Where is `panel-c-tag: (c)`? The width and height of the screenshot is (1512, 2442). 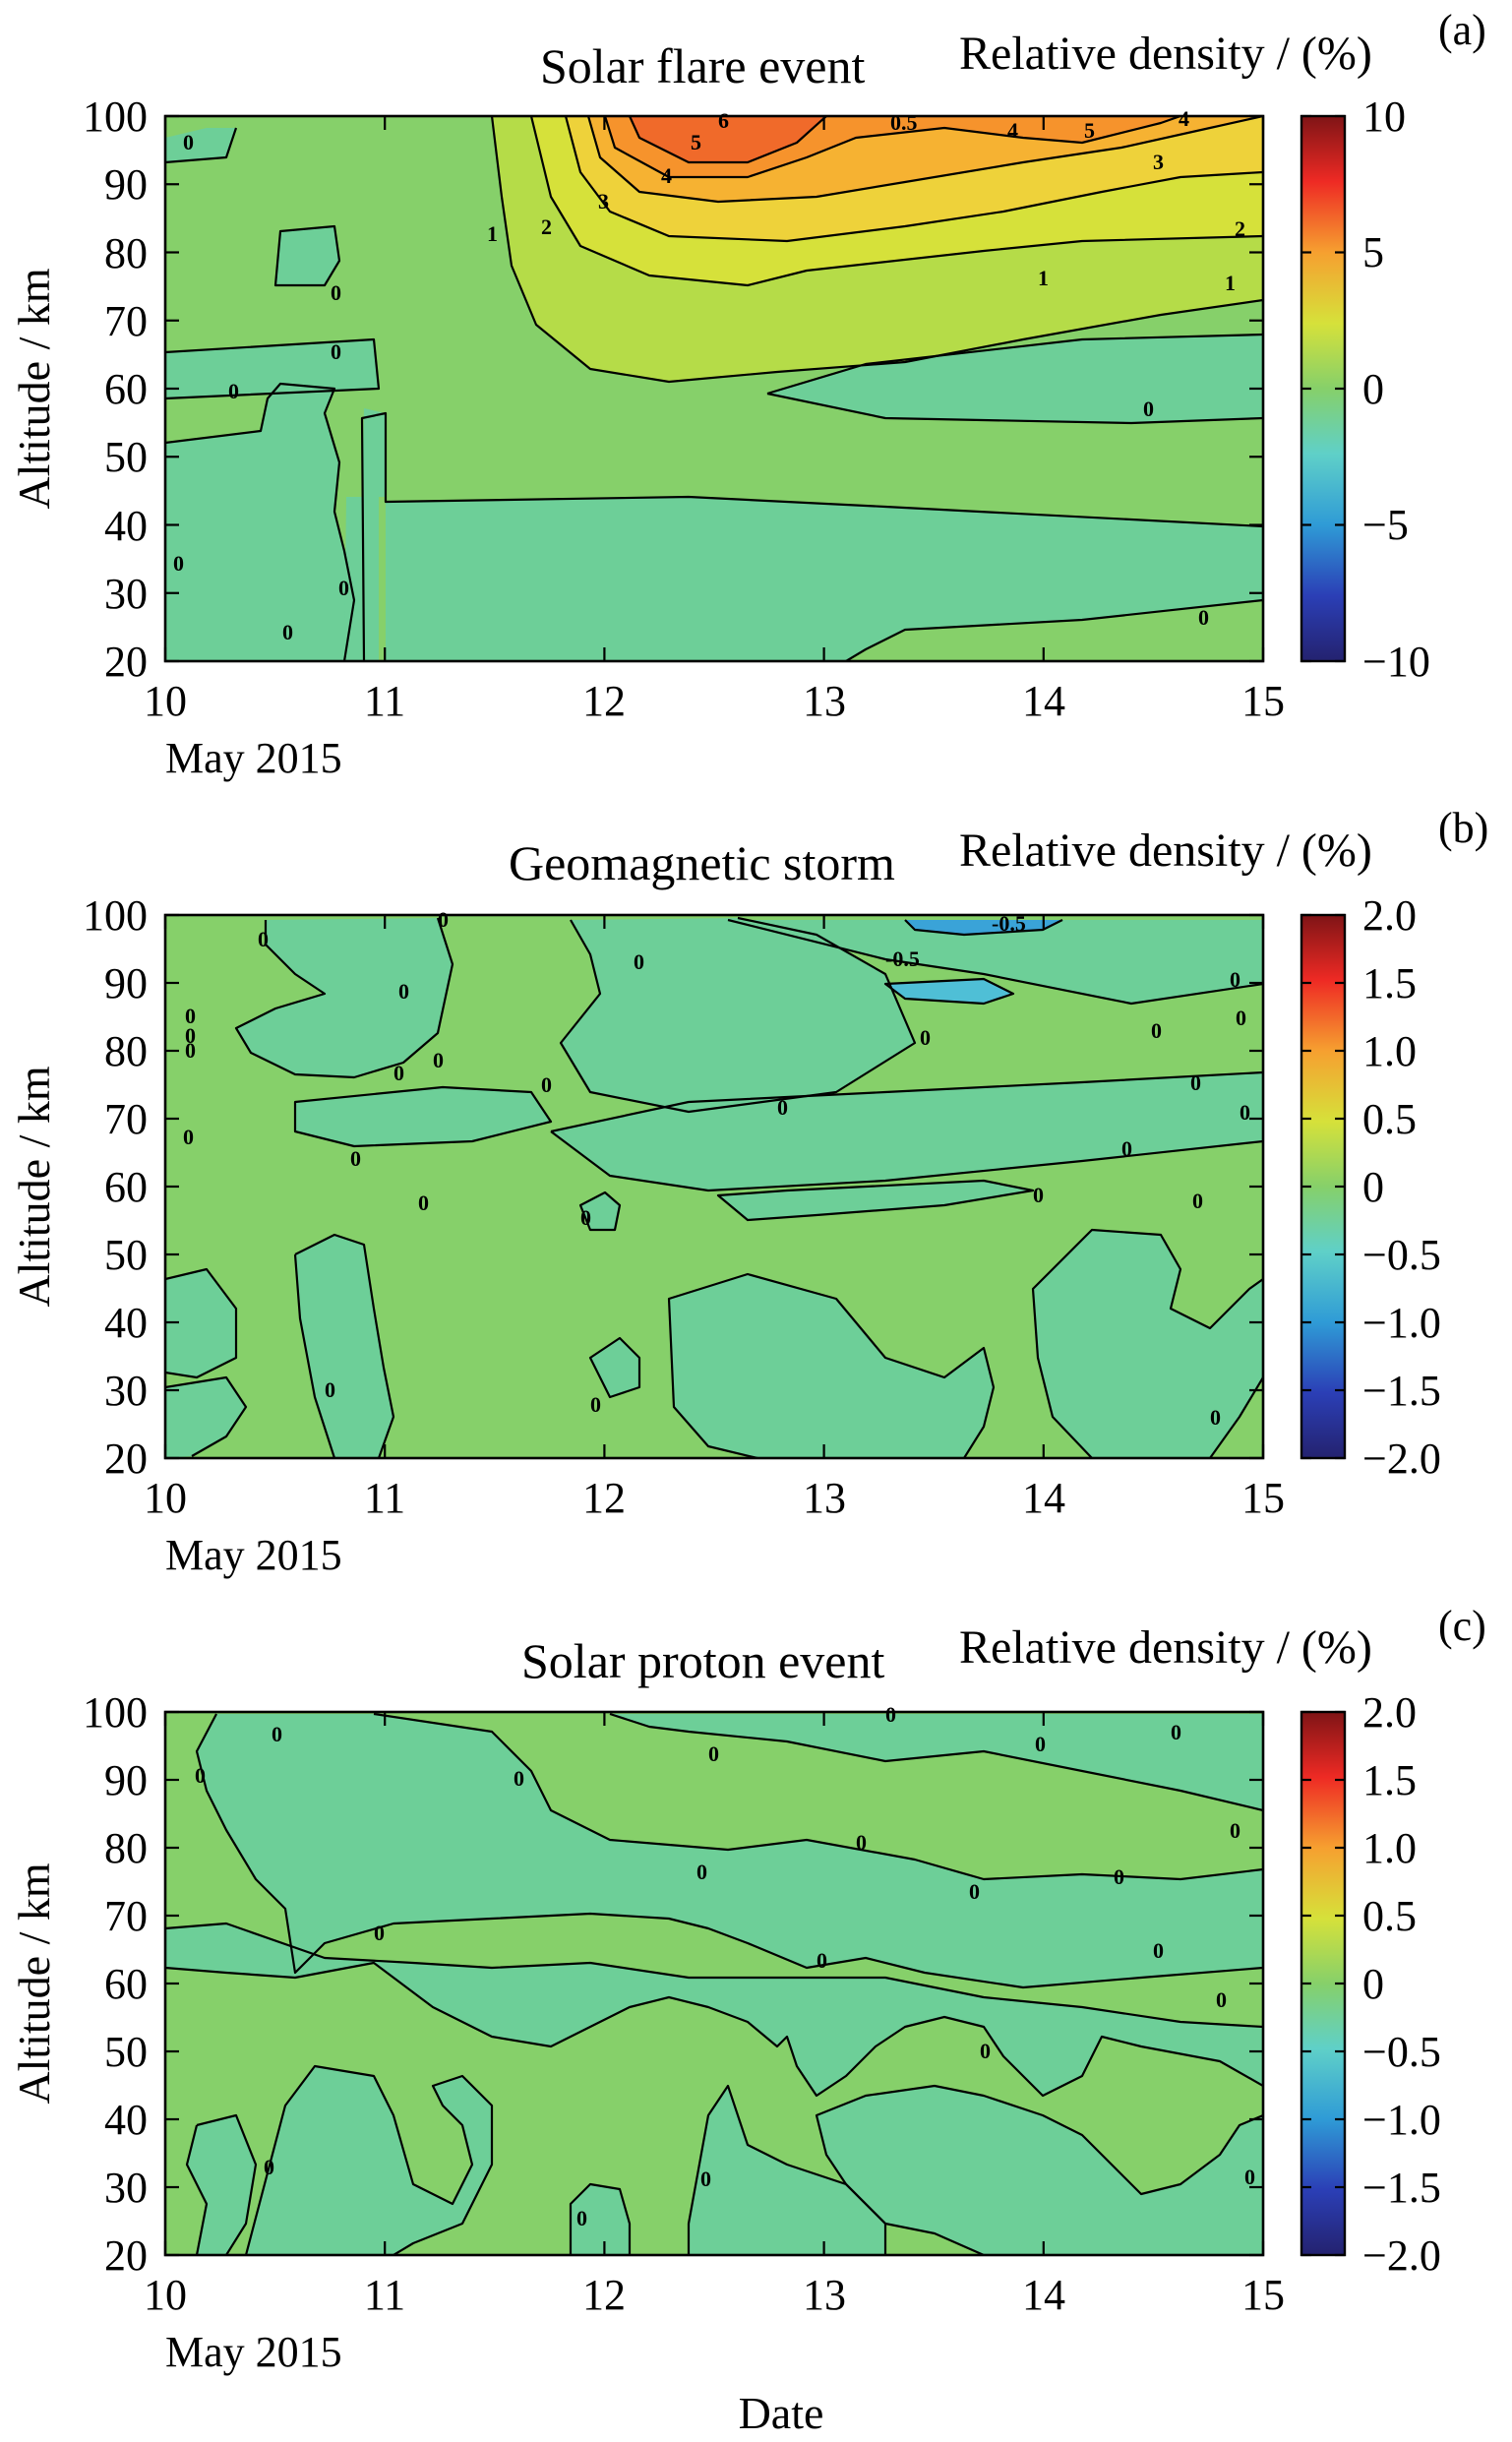 panel-c-tag: (c) is located at coordinates (1462, 1626).